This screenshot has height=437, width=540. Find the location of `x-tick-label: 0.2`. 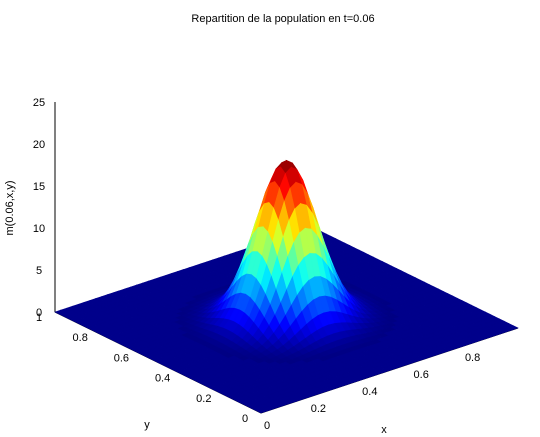

x-tick-label: 0.2 is located at coordinates (318, 409).